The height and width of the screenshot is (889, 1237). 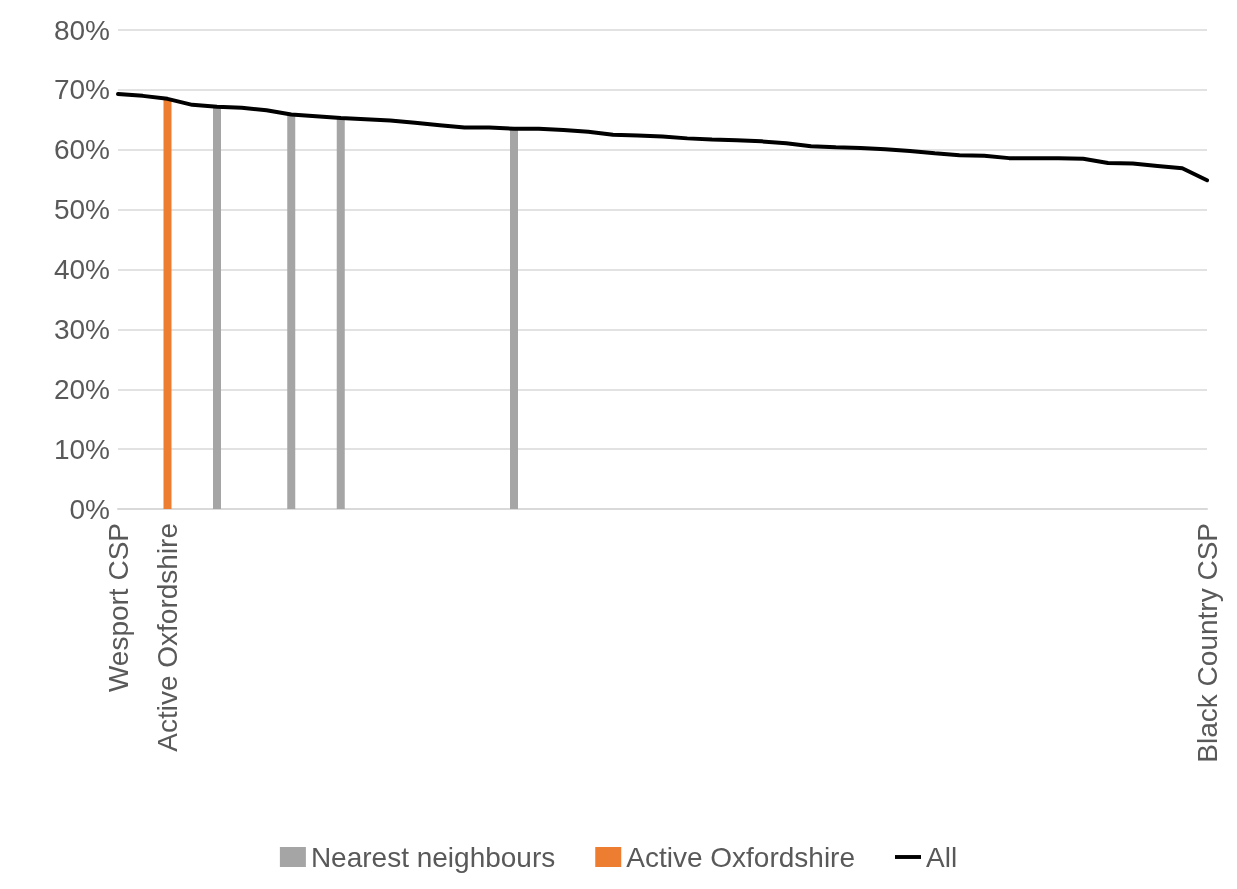 What do you see at coordinates (740, 857) in the screenshot?
I see `legend-label: Active Oxfordshire` at bounding box center [740, 857].